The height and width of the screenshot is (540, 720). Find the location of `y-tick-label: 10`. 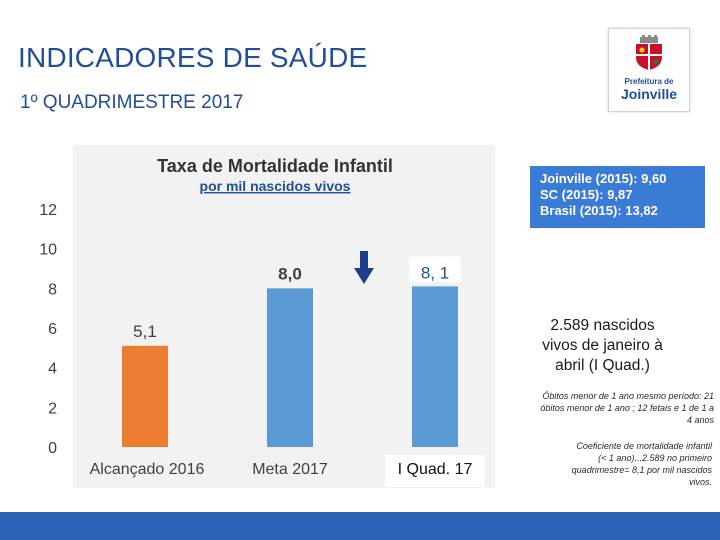

y-tick-label: 10 is located at coordinates (48, 250).